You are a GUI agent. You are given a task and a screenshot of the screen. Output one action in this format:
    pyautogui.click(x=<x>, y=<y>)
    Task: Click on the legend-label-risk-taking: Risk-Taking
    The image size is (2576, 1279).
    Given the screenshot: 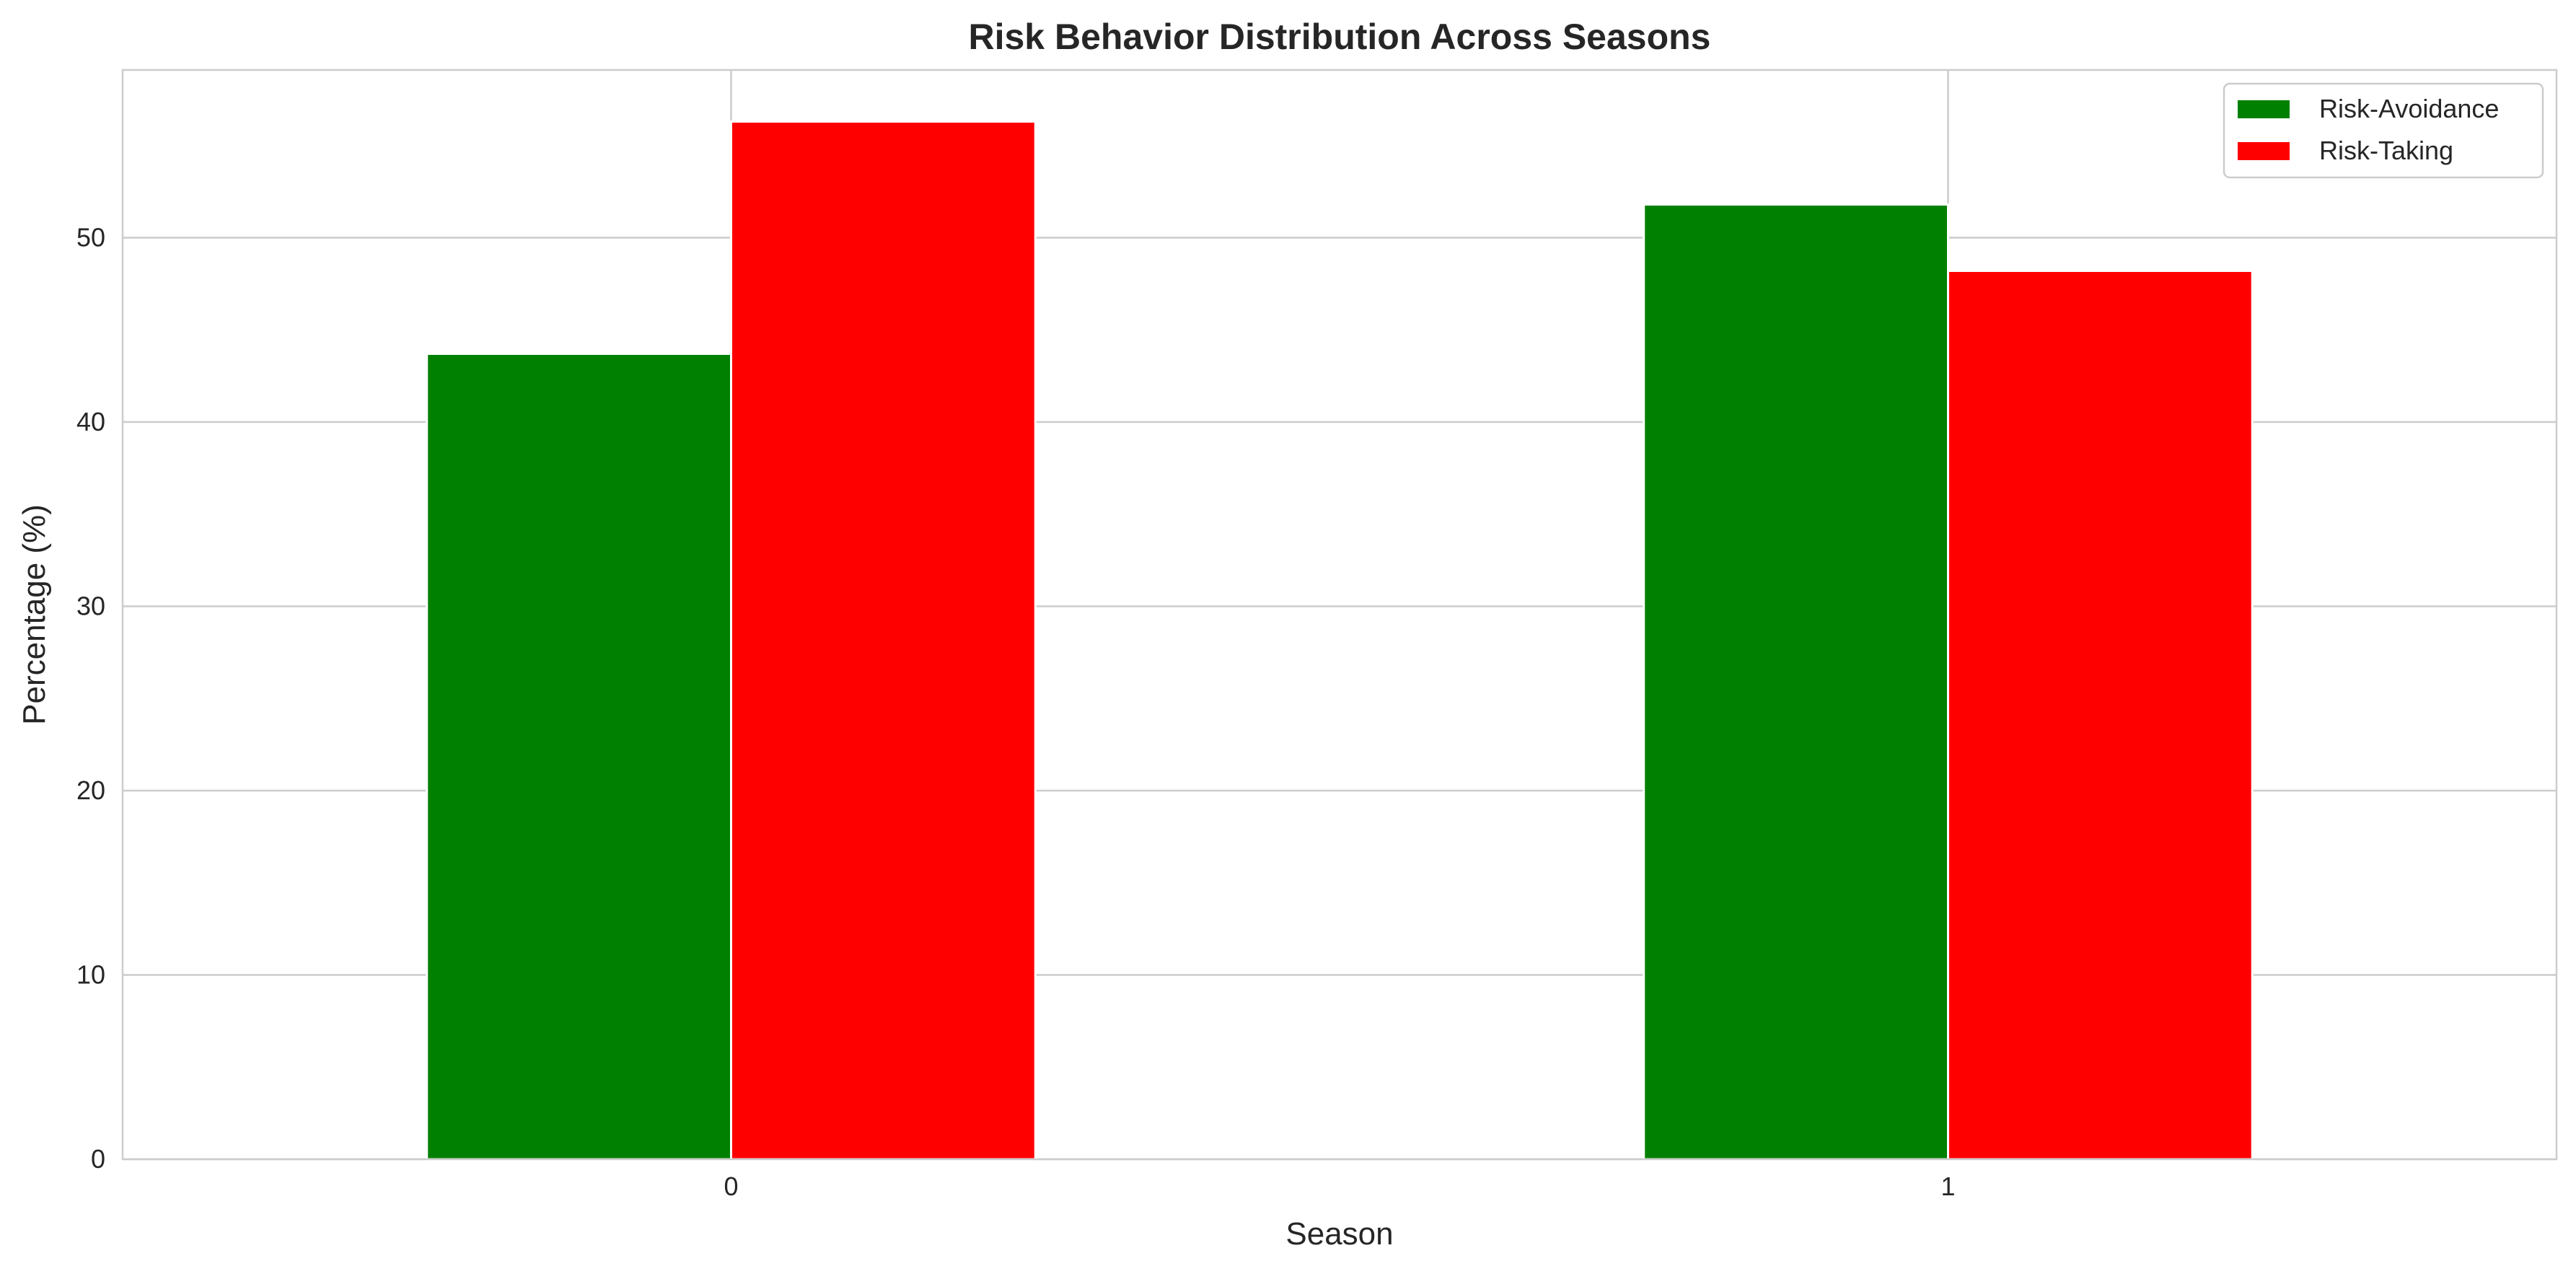 What is the action you would take?
    pyautogui.click(x=2386, y=151)
    